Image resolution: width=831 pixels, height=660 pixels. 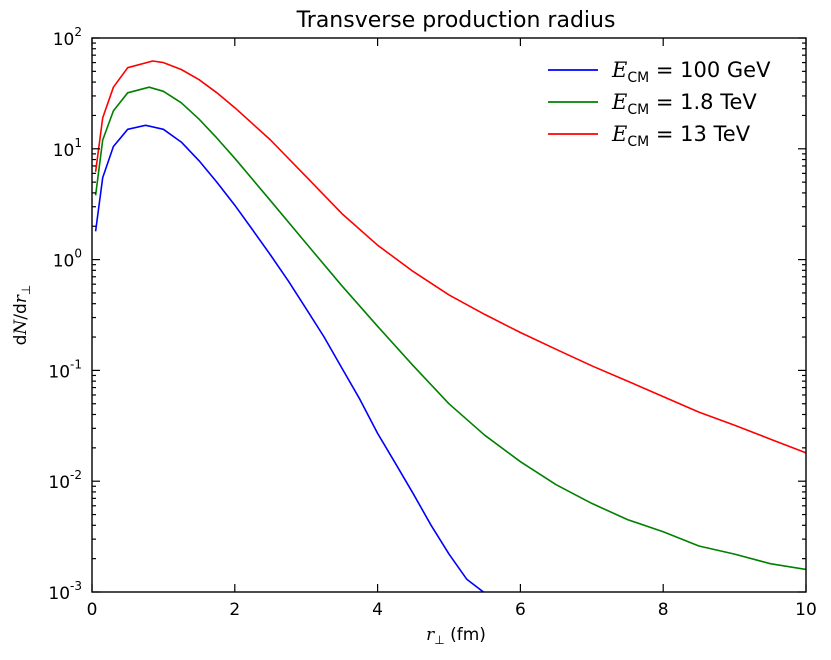 I want to click on y-axis-label-r: r, so click(x=21, y=298).